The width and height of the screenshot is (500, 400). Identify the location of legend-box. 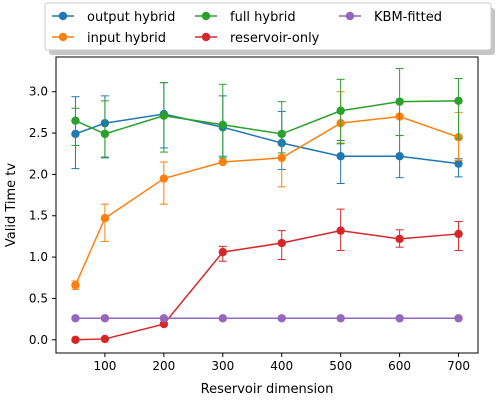
(268, 26).